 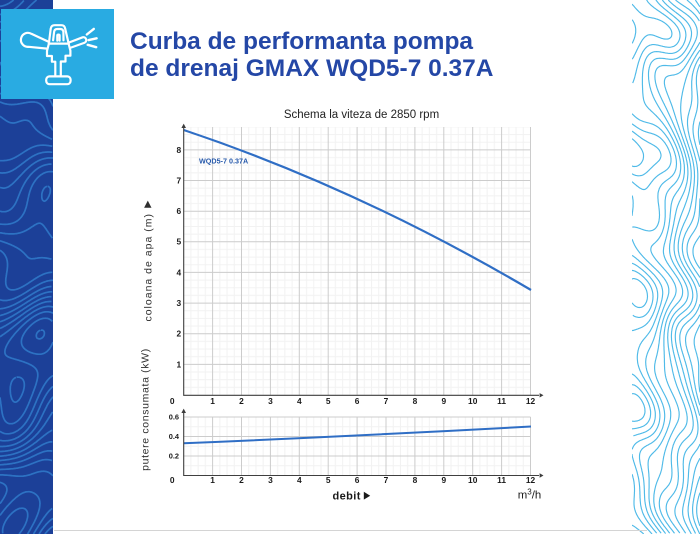 I want to click on svg-text: debit, so click(x=347, y=497).